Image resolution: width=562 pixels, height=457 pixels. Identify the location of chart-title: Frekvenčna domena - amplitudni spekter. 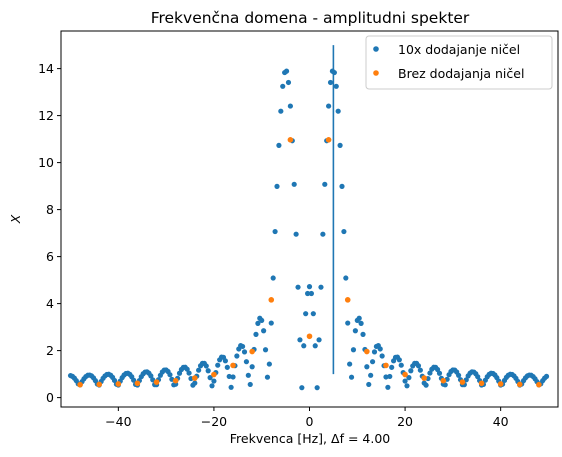
(310, 18).